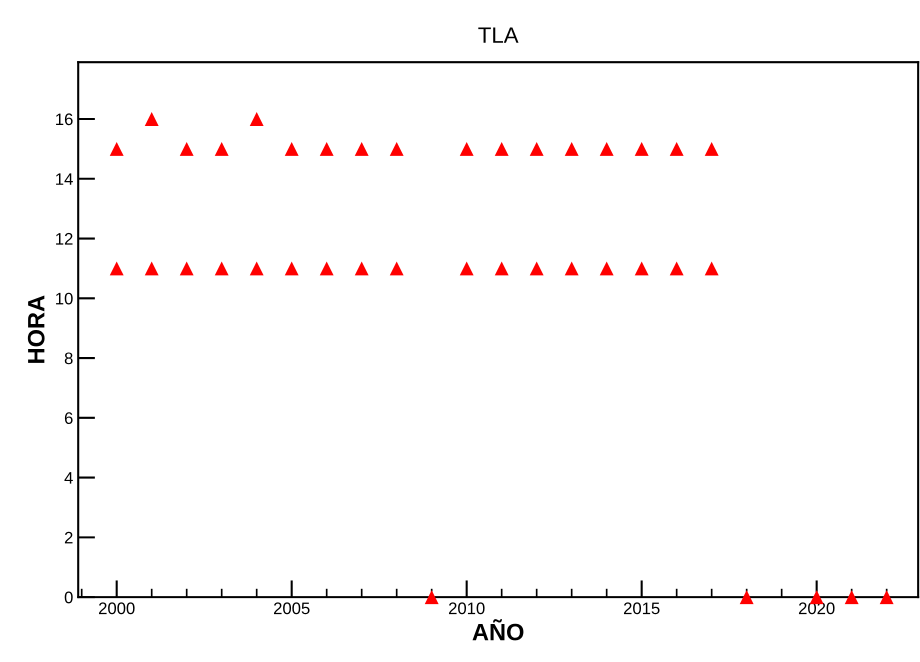  Describe the element at coordinates (292, 608) in the screenshot. I see `x-tick-label: 2005` at that location.